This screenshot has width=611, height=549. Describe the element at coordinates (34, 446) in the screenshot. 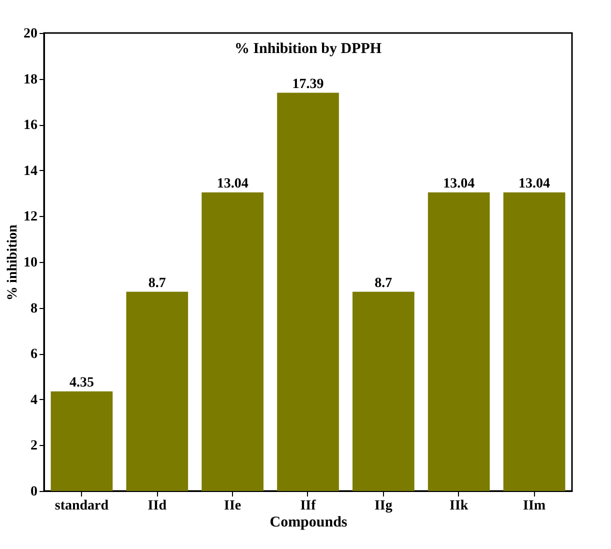

I see `y-tick-label: 2` at that location.